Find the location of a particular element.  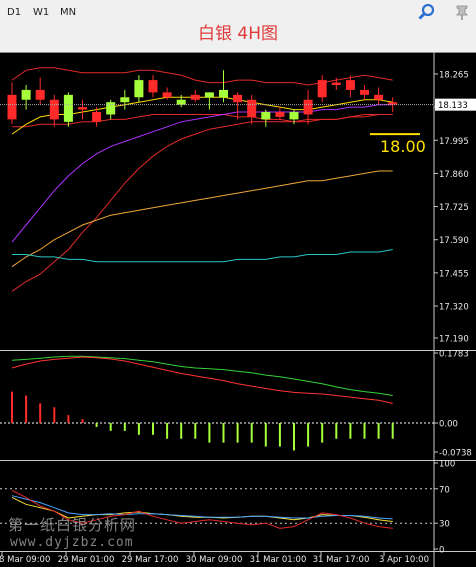

time-tick-label: 29 Mar 01:00 is located at coordinates (86, 560).